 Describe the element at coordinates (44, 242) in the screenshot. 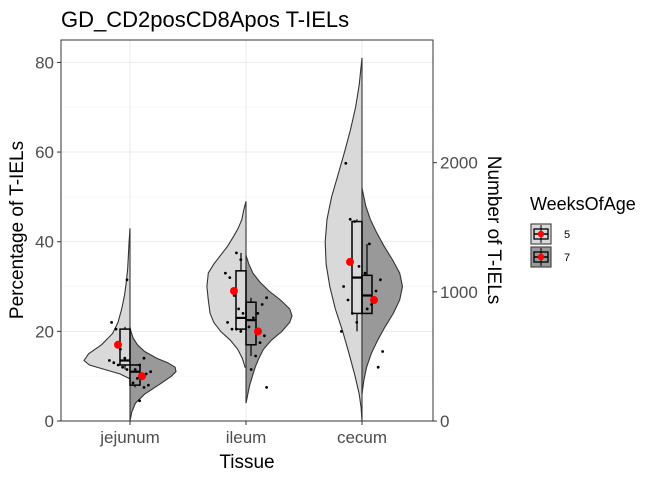

I see `y-tick-label: 40` at that location.